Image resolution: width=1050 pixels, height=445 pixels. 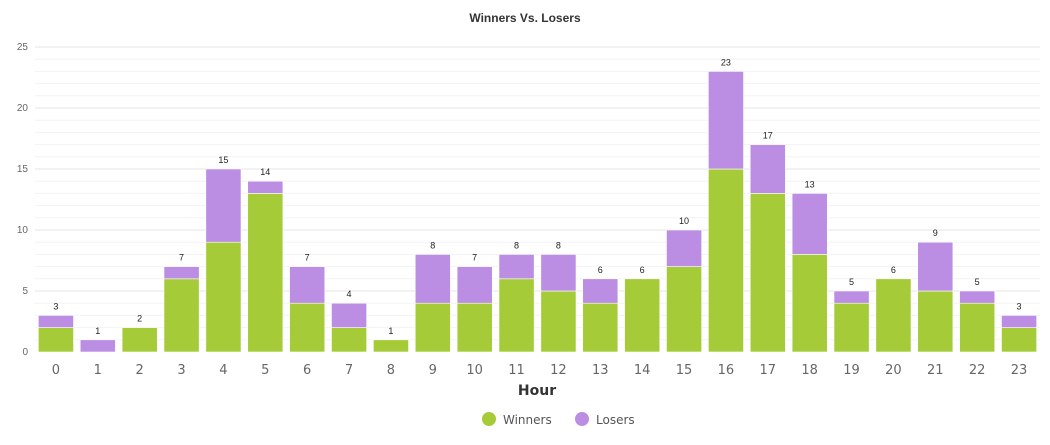 I want to click on chart-title: Winners Vs. Losers, so click(x=525, y=18).